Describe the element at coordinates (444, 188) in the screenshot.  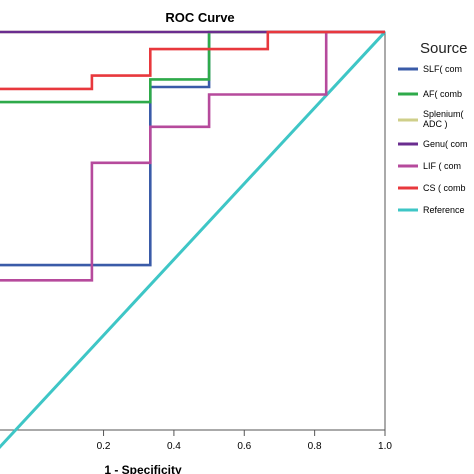
I see `legend-label-6: CS ( comb` at that location.